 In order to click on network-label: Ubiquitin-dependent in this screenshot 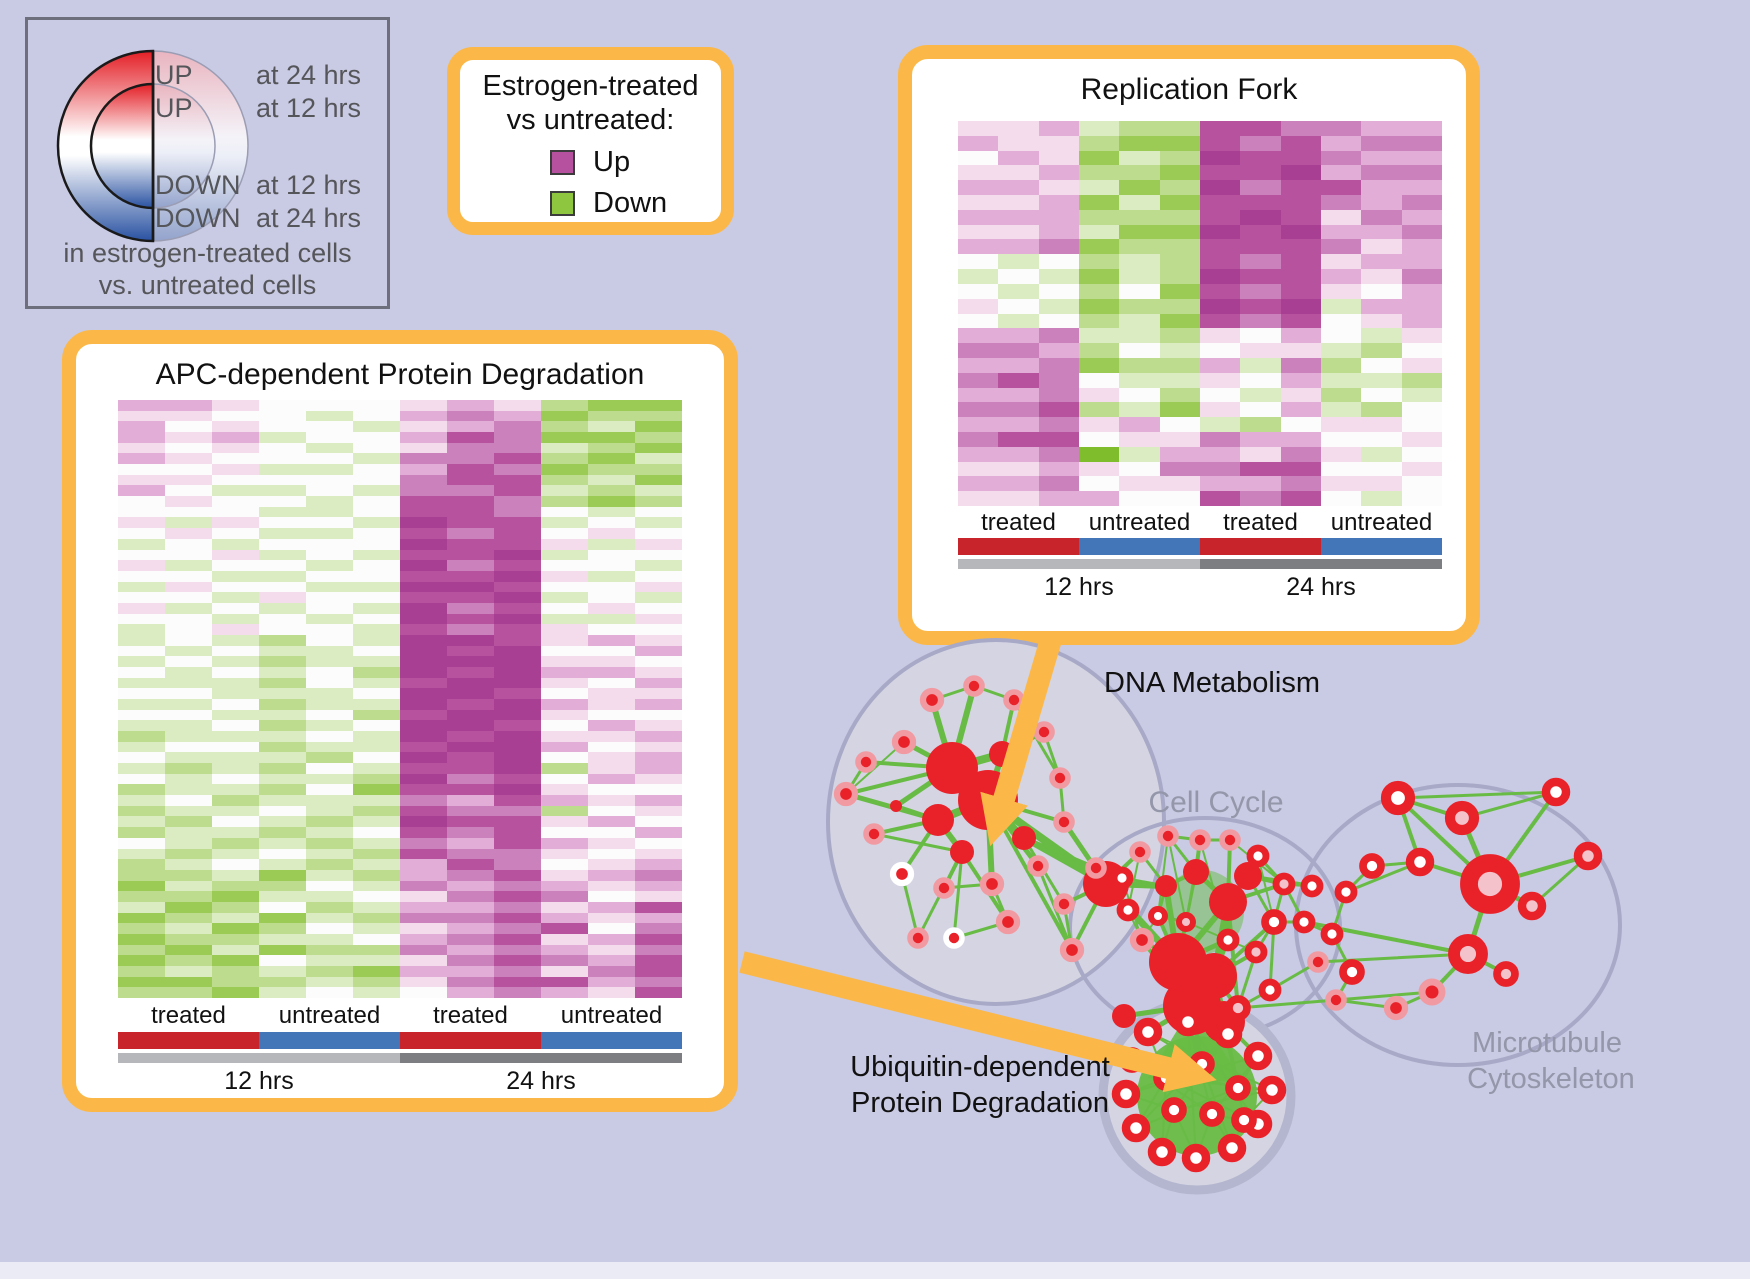, I will do `click(980, 1067)`.